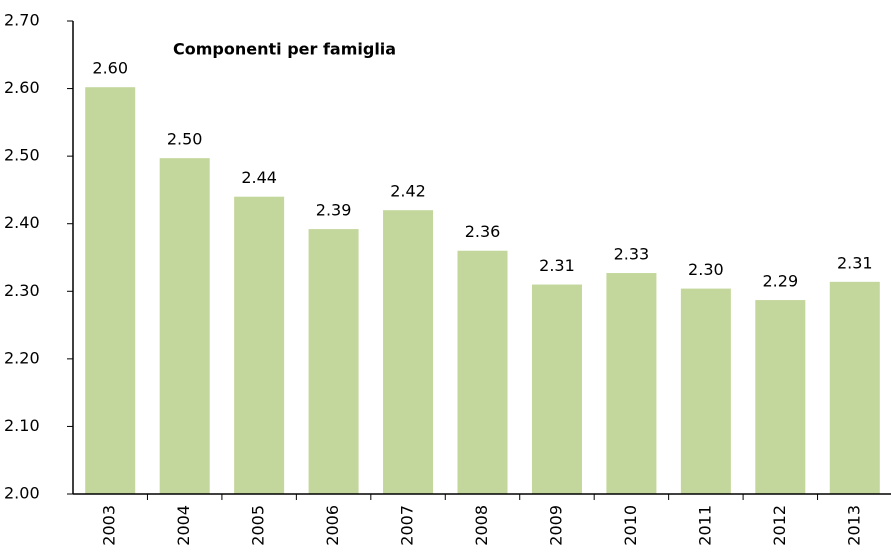  Describe the element at coordinates (22, 87) in the screenshot. I see `y-tick-label: 2.60` at that location.